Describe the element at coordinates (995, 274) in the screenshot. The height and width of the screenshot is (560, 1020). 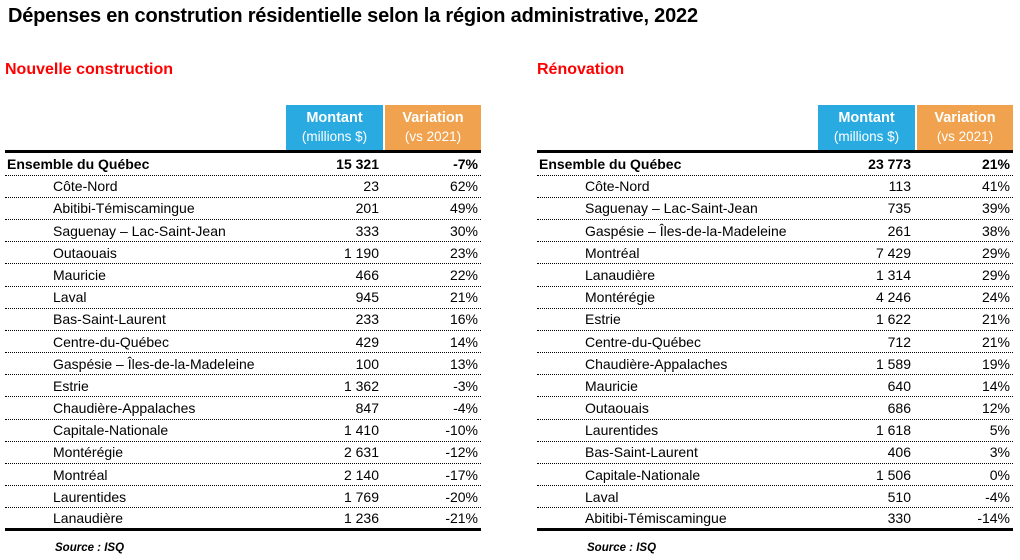
I see `variation-cell: 29%` at that location.